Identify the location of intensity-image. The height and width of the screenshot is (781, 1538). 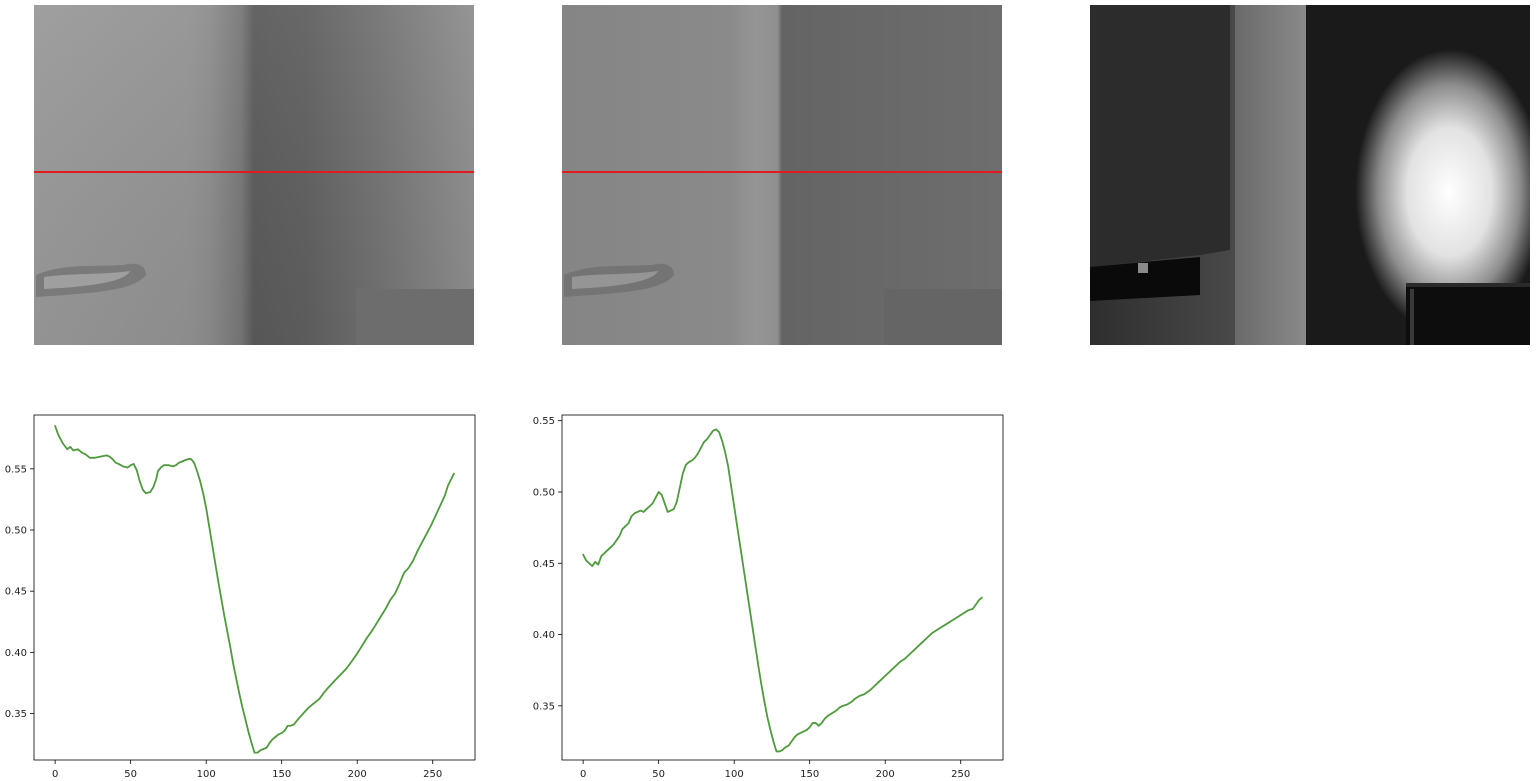
(1310, 175).